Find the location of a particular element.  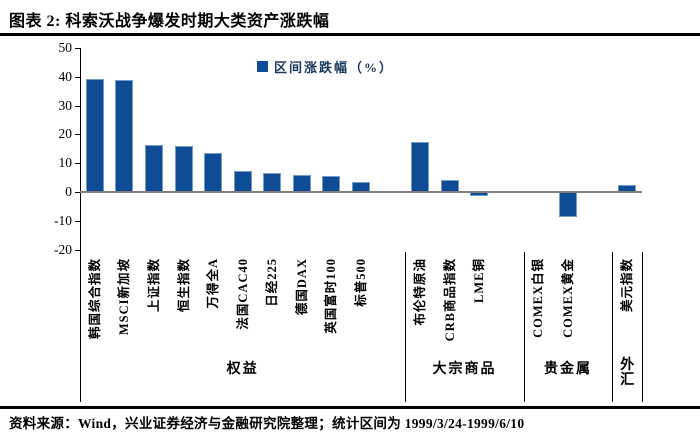

category-label: MSCI新加坡 is located at coordinates (124, 297).